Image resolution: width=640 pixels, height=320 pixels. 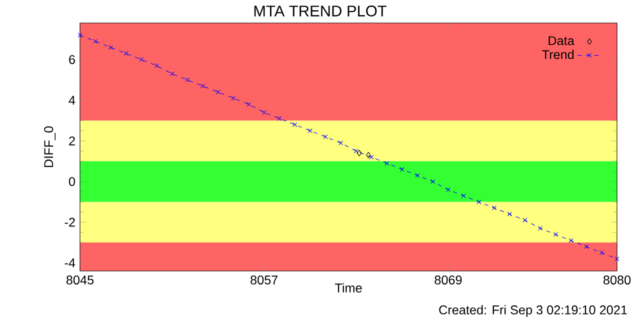 What do you see at coordinates (348, 287) in the screenshot?
I see `x-axis-title: Time` at bounding box center [348, 287].